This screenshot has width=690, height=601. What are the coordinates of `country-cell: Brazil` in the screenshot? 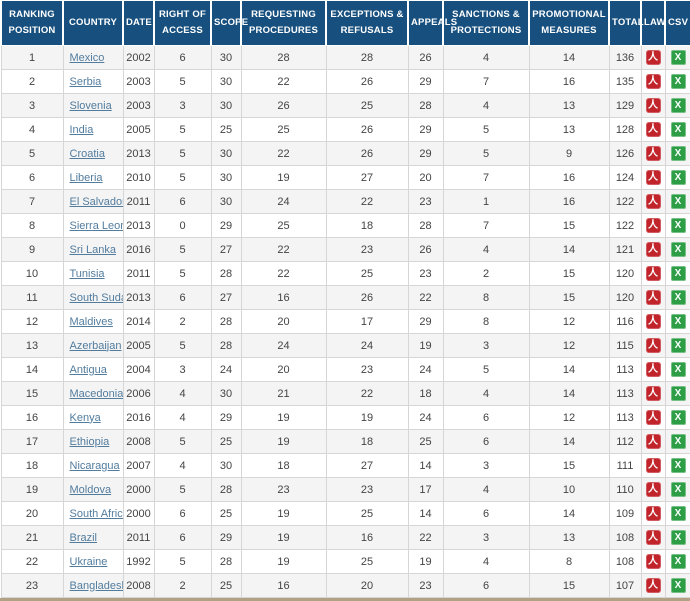 It's located at (93, 537).